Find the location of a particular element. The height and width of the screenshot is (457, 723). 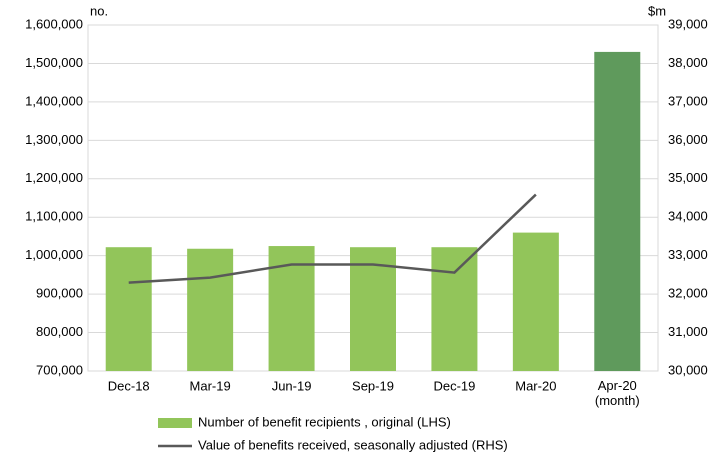

y2-tick-label: 31,000 is located at coordinates (688, 331).